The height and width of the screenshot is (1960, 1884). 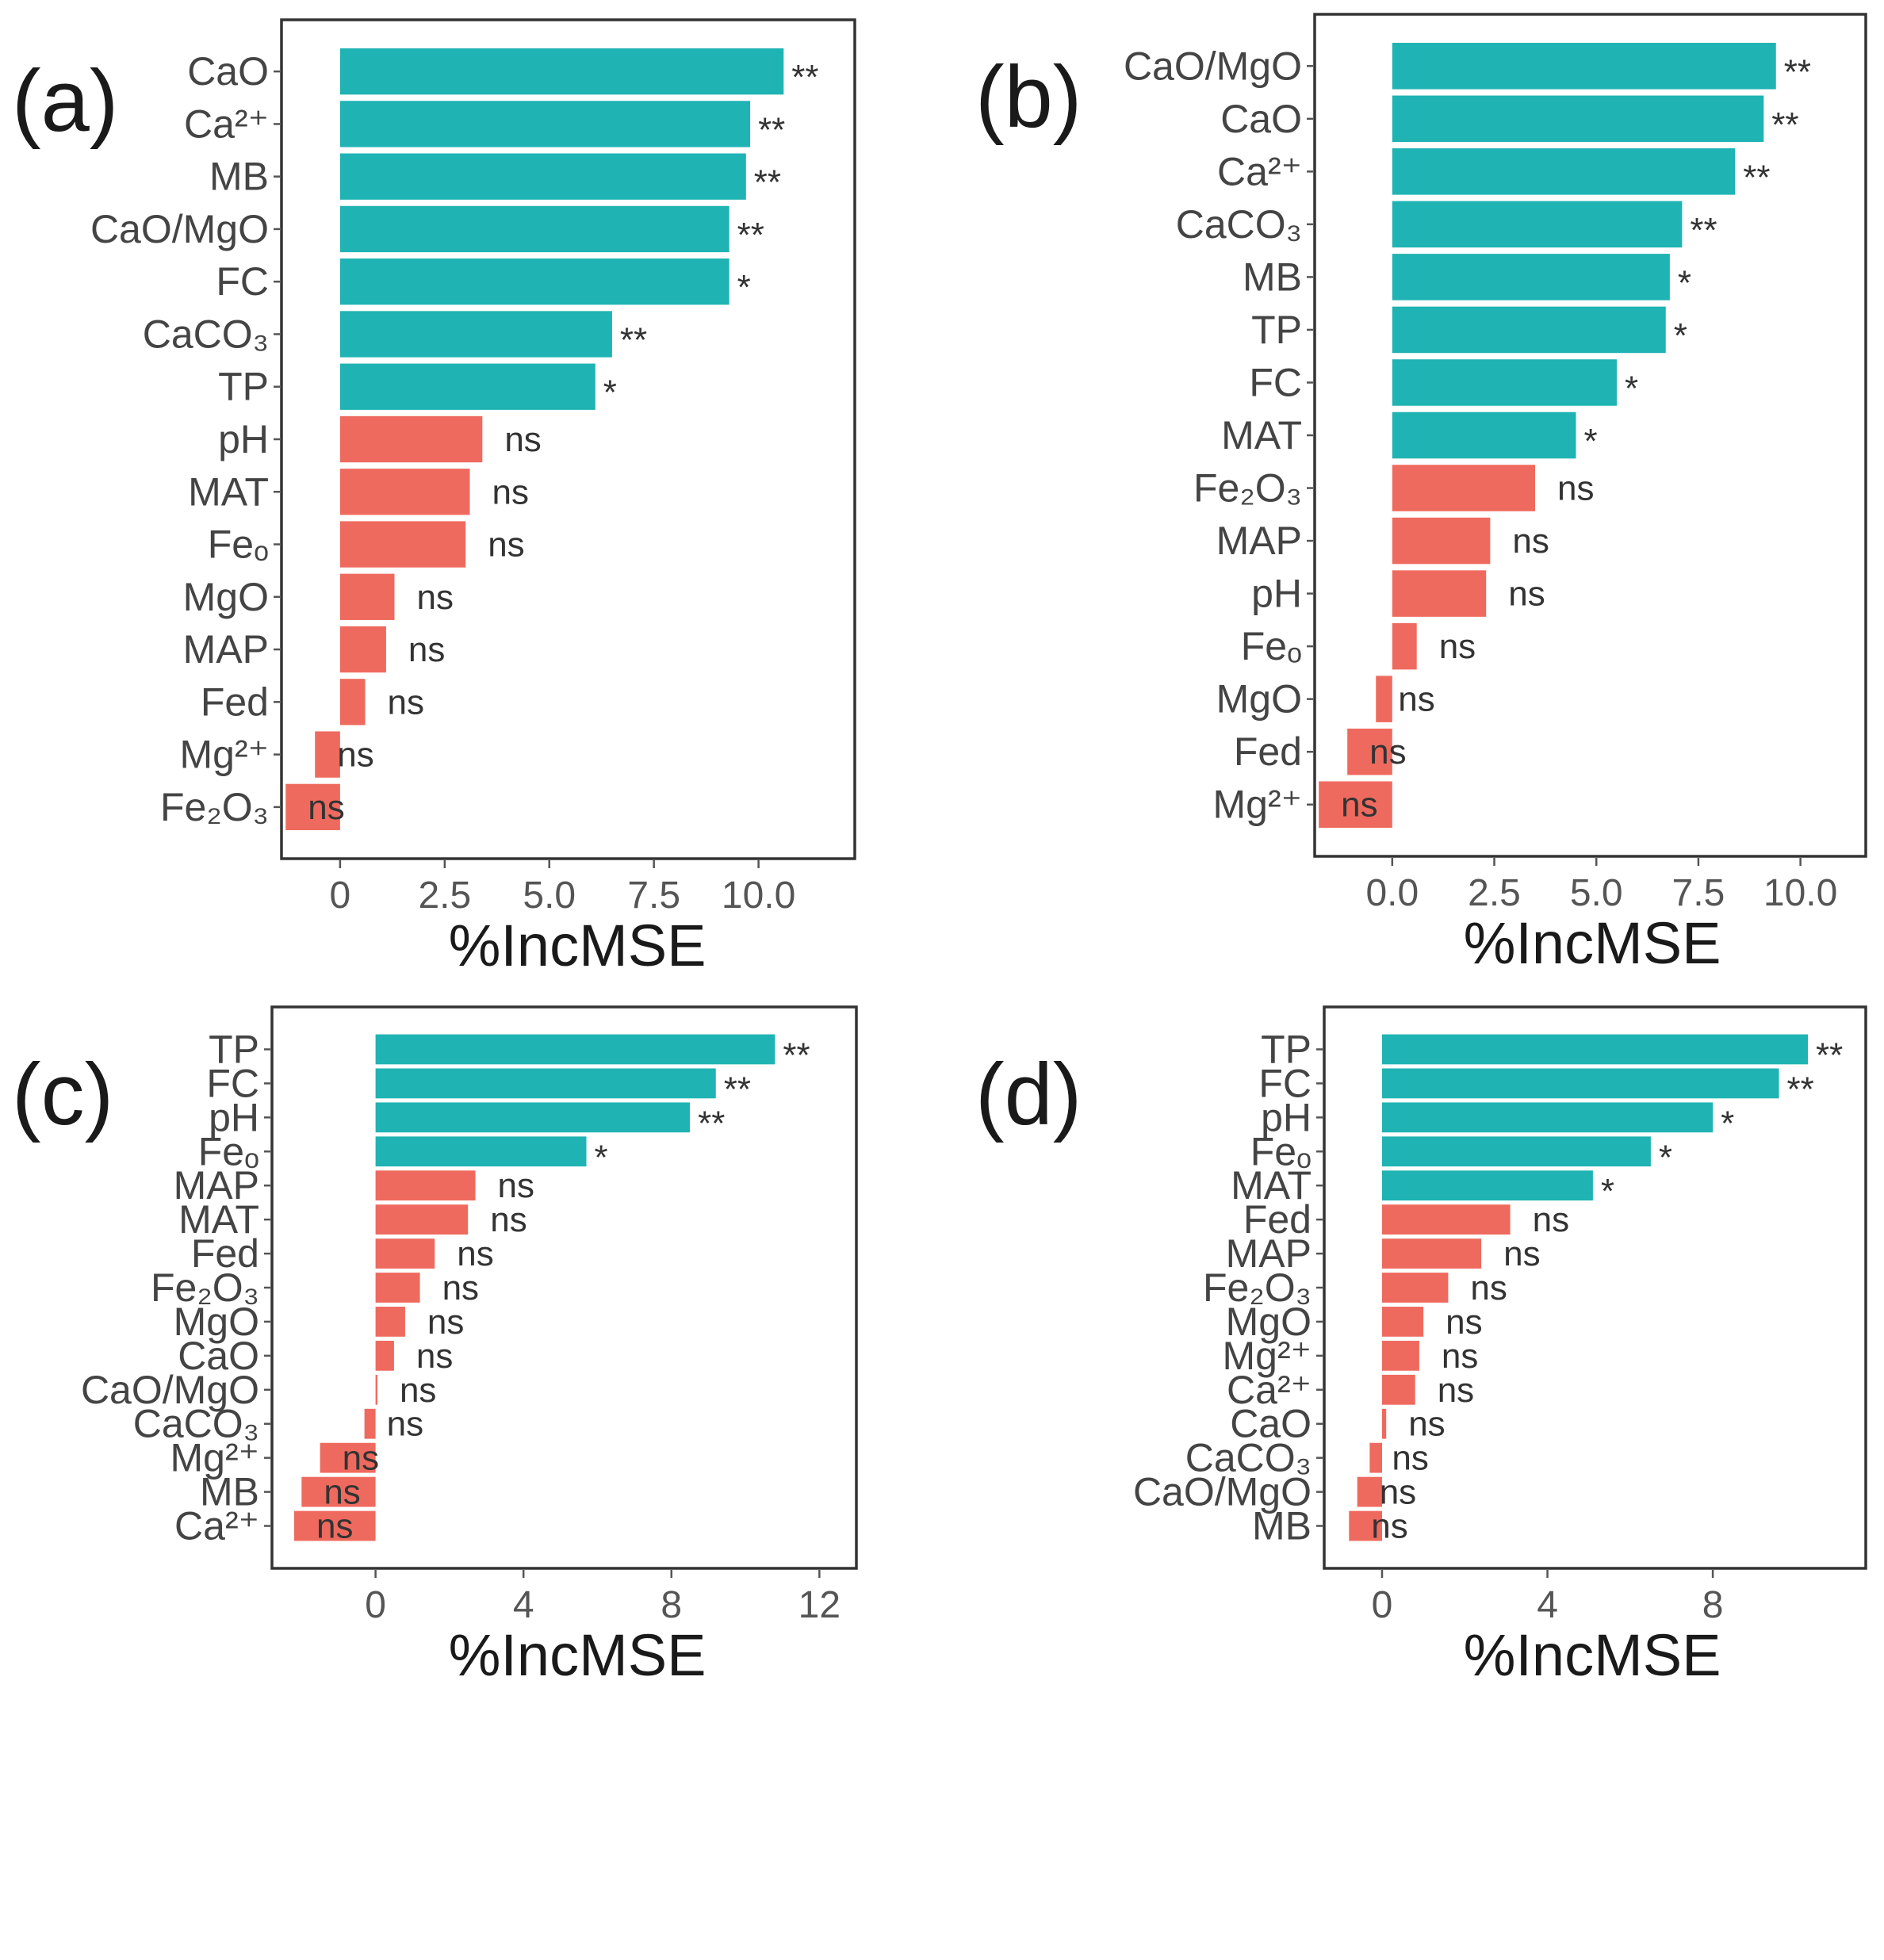 What do you see at coordinates (1258, 805) in the screenshot?
I see `category-label: Mg²⁺` at bounding box center [1258, 805].